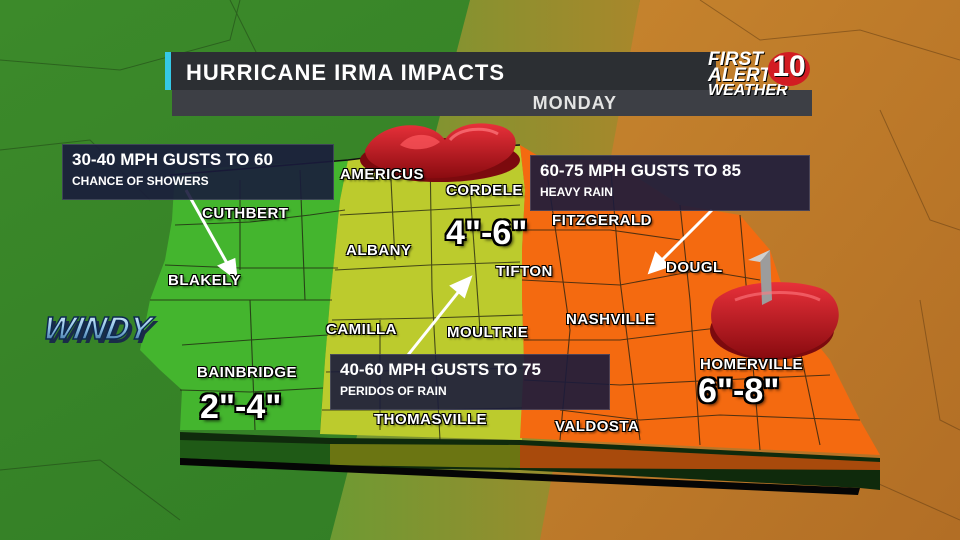 This screenshot has height=540, width=960. What do you see at coordinates (611, 319) in the screenshot?
I see `city-nashville: NASHVILLE` at bounding box center [611, 319].